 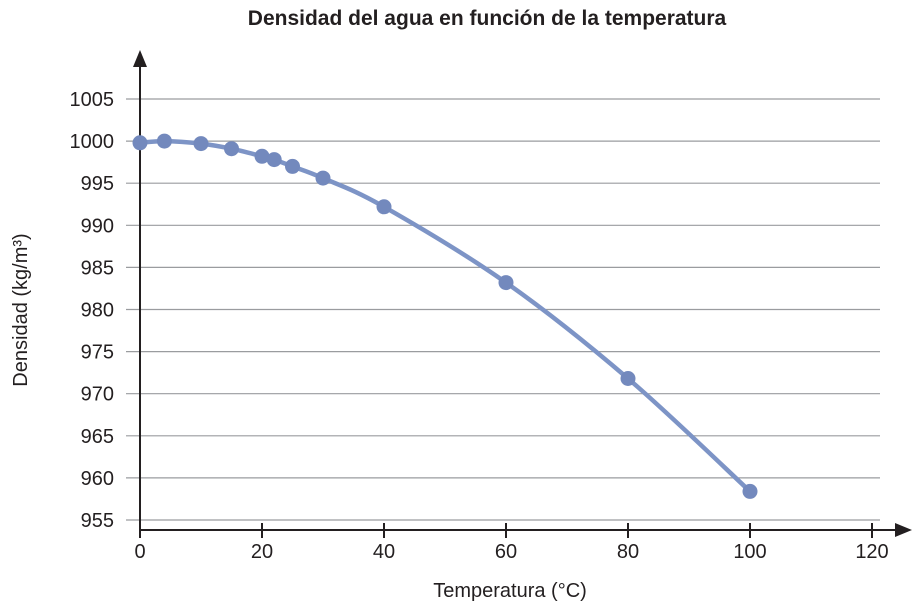 What do you see at coordinates (97, 226) in the screenshot?
I see `y-tick-label: 990` at bounding box center [97, 226].